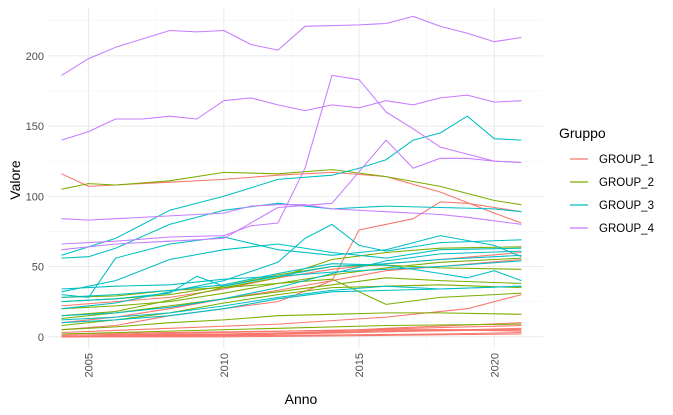 This screenshot has height=415, width=673. What do you see at coordinates (627, 229) in the screenshot?
I see `legend-label-group-4: GROUP_4` at bounding box center [627, 229].